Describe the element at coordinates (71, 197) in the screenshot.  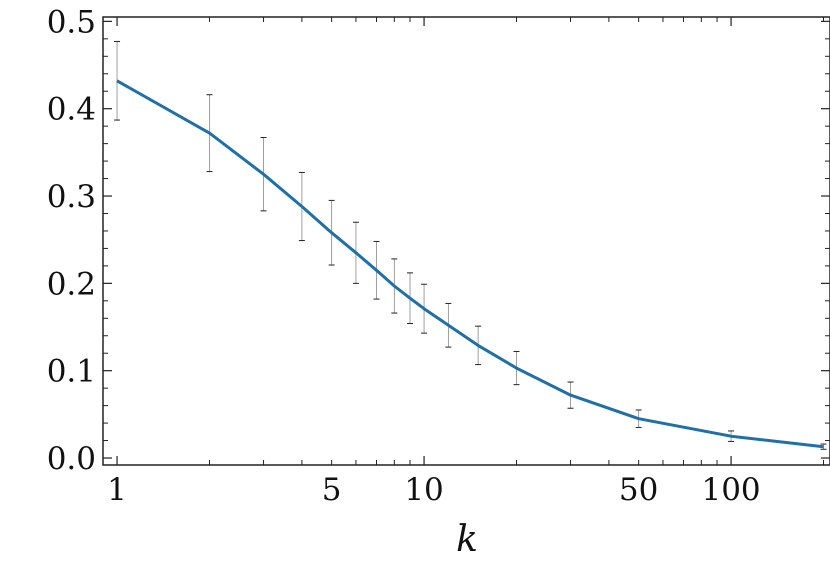
I see `y-tick-label: 0.3` at that location.